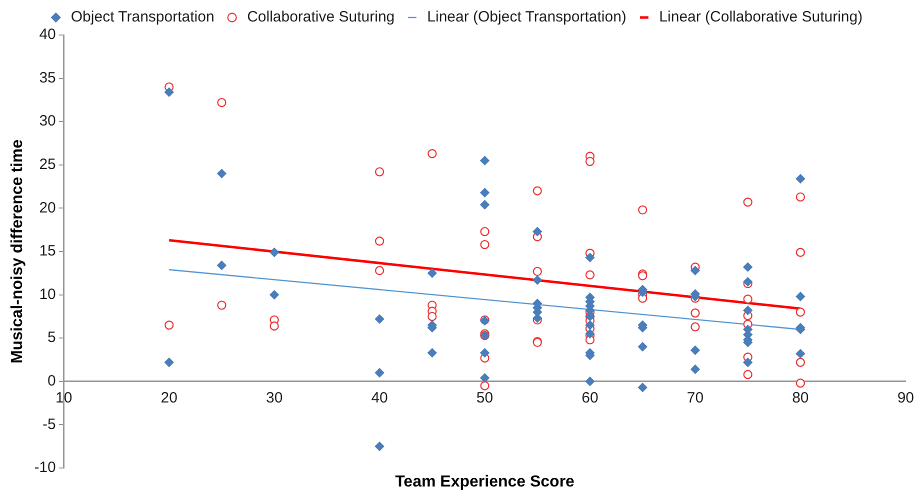 The height and width of the screenshot is (494, 917). Describe the element at coordinates (485, 398) in the screenshot. I see `x-tick-label: 50` at that location.